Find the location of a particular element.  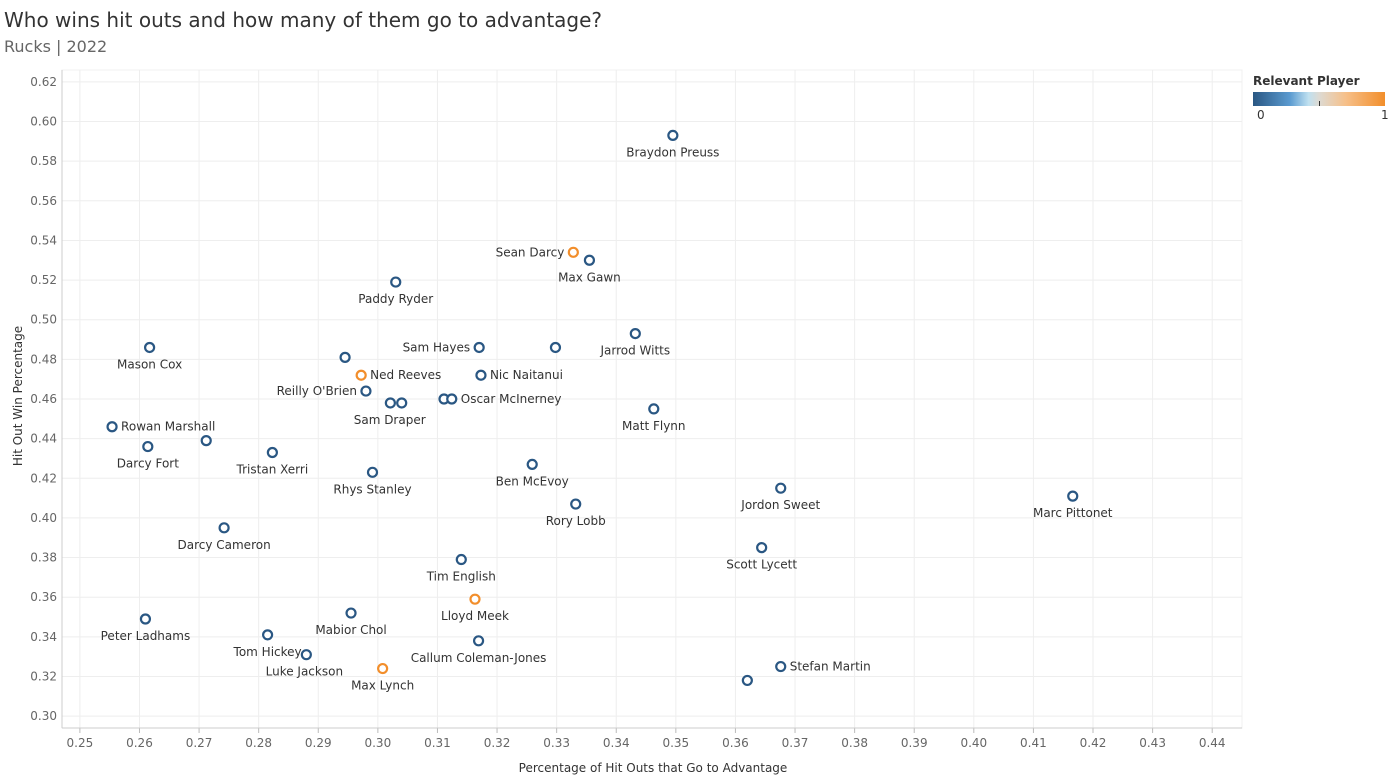

y-tick-label: 0.50 is located at coordinates (43, 320).